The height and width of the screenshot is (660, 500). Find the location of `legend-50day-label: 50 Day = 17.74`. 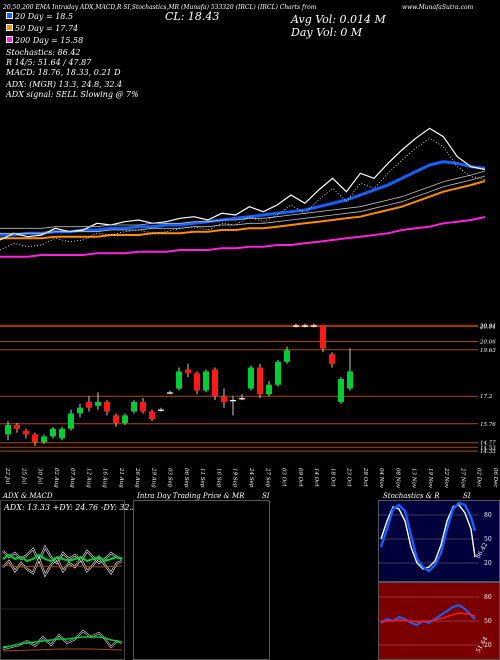

legend-50day-label: 50 Day = 17.74 is located at coordinates (47, 28).